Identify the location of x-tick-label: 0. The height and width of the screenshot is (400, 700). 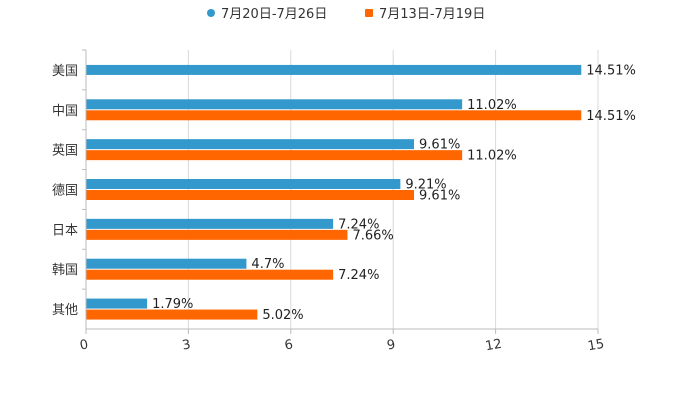
(84, 345).